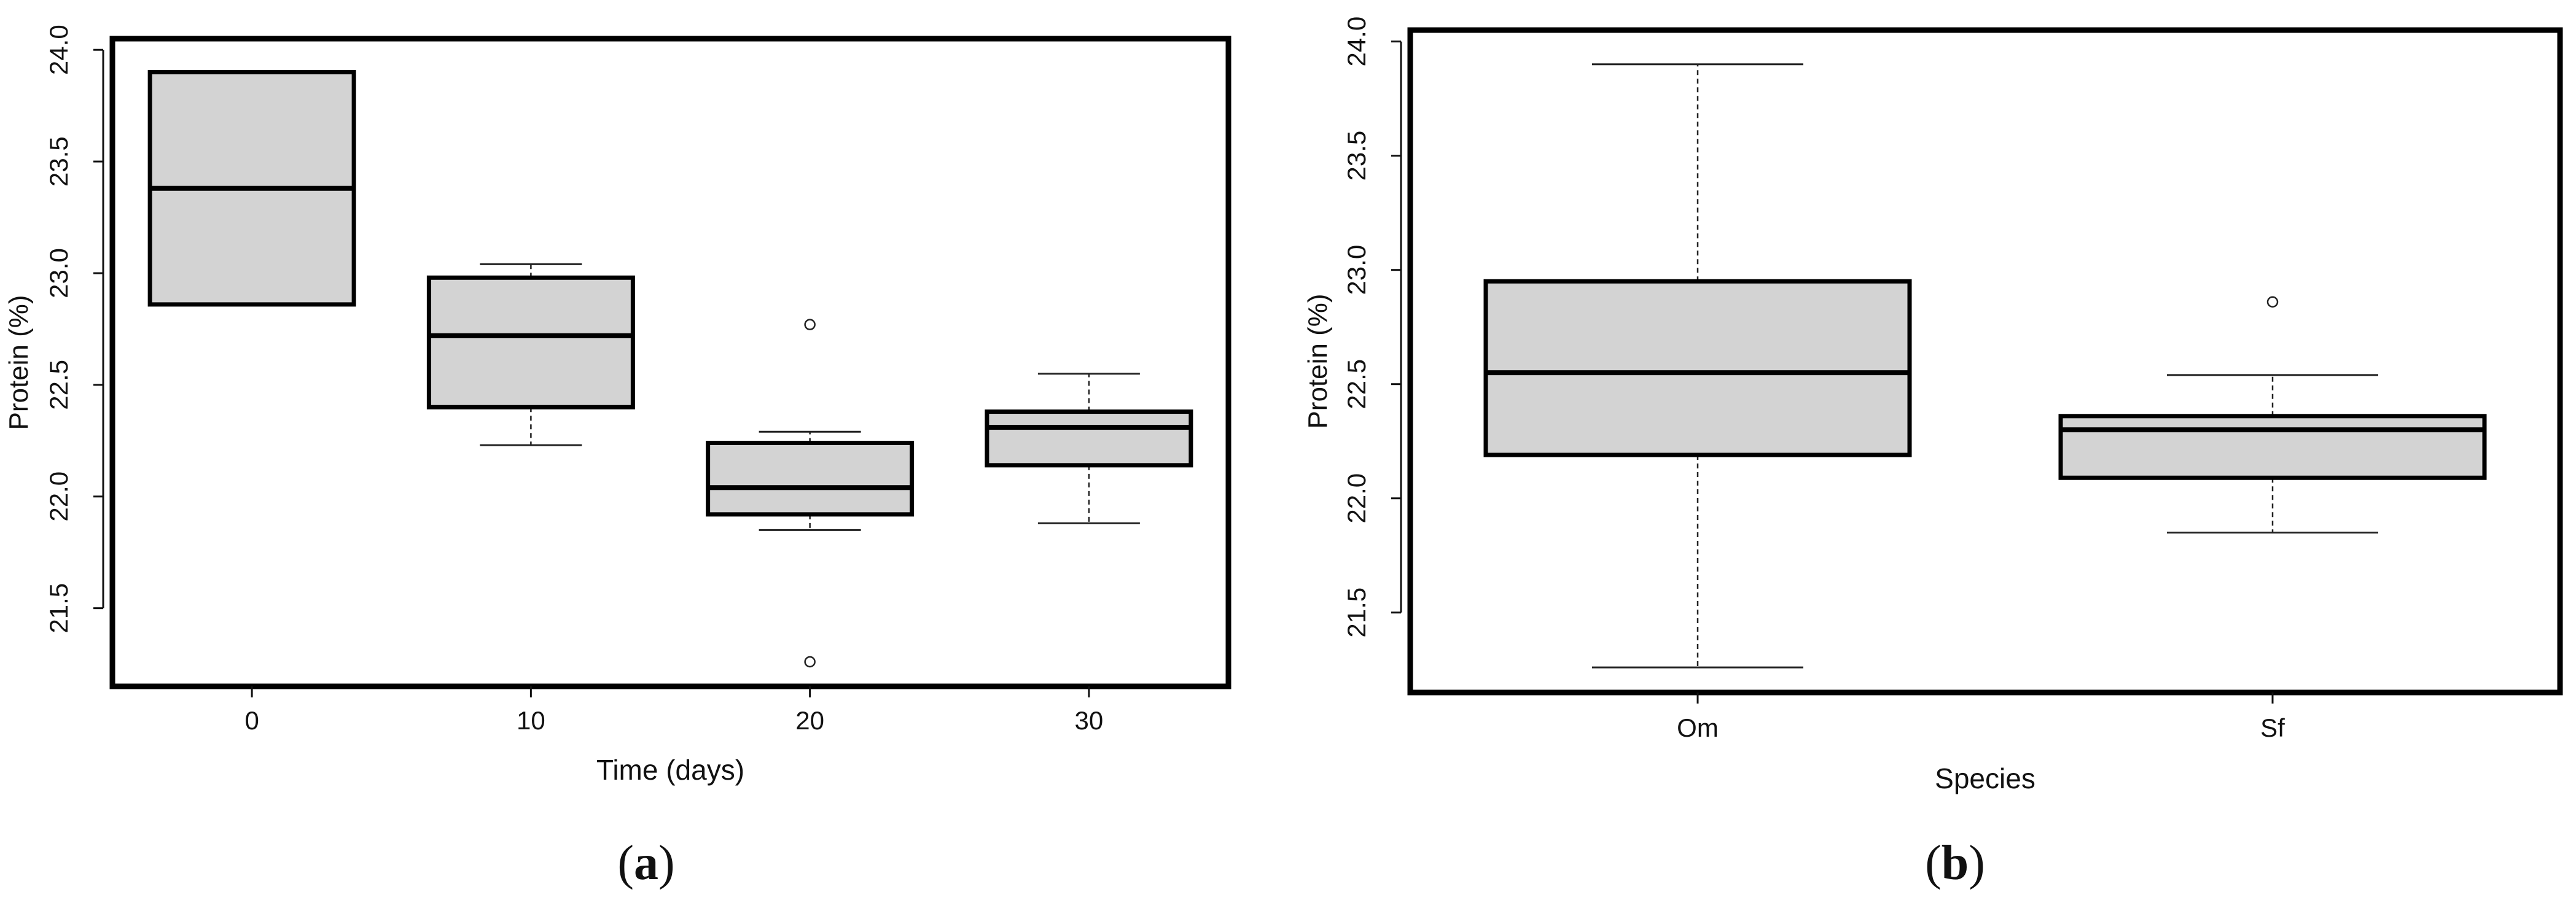  What do you see at coordinates (1356, 42) in the screenshot?
I see `panel-b-ytick-label: 24.0` at bounding box center [1356, 42].